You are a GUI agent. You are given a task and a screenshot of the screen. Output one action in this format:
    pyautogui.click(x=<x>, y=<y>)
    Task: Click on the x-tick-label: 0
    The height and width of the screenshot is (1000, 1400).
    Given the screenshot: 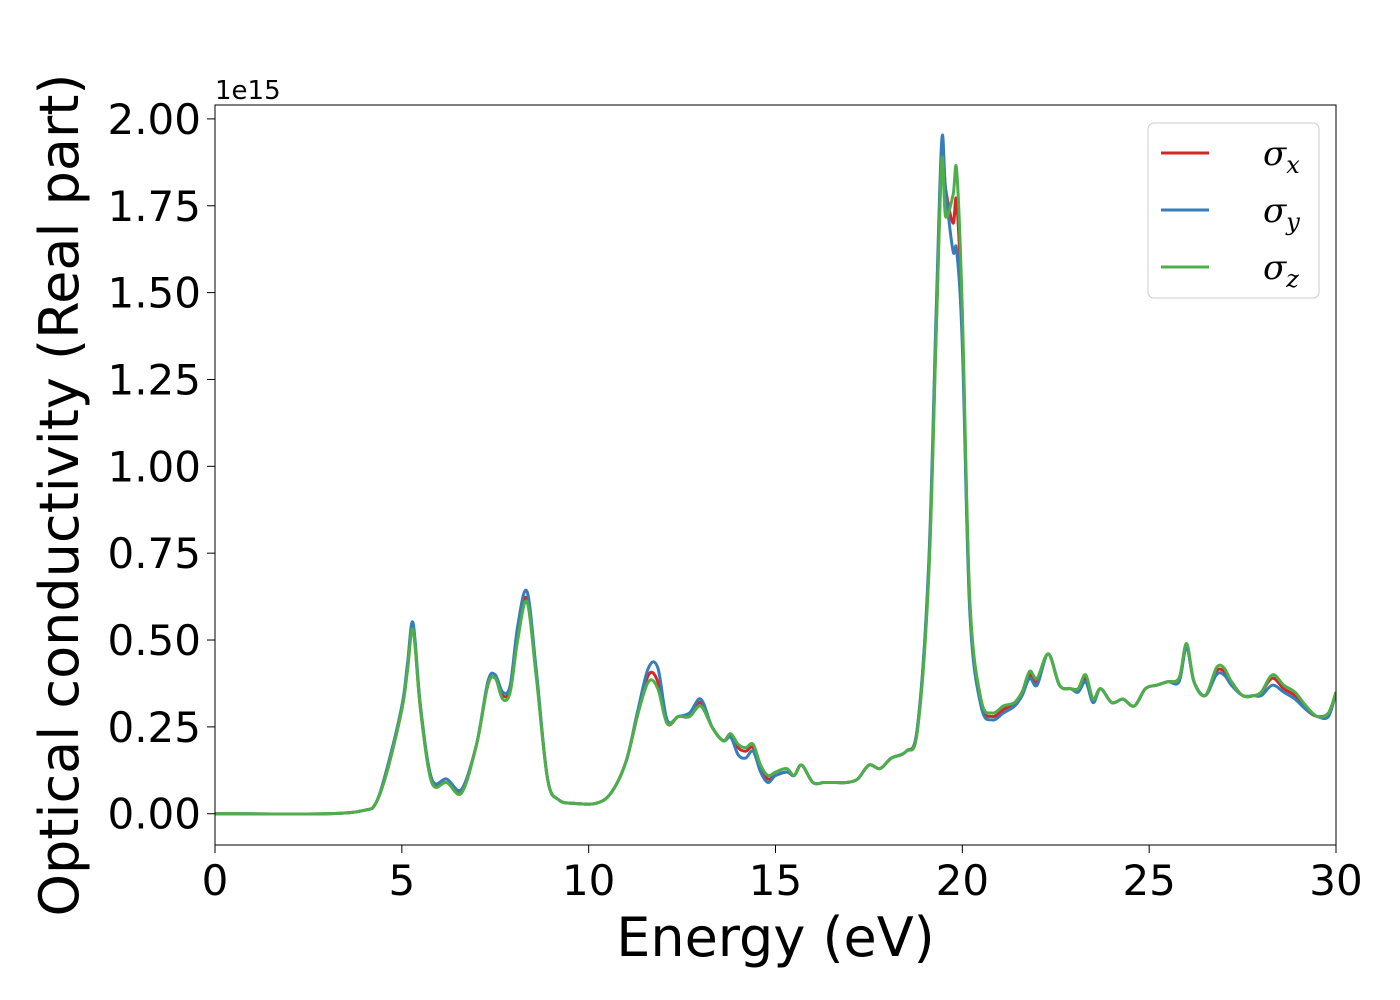 What is the action you would take?
    pyautogui.click(x=215, y=880)
    